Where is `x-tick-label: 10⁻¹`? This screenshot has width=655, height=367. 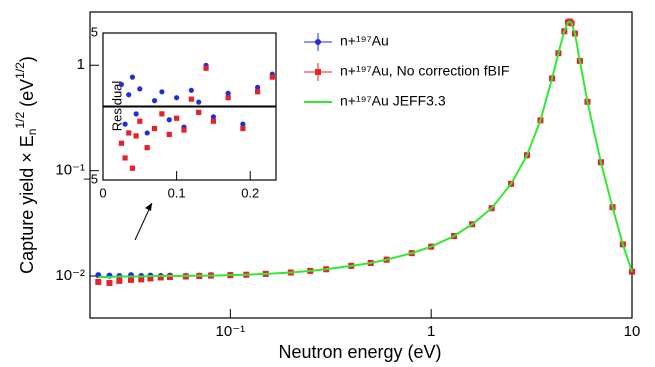
x-tick-label: 10⁻¹ is located at coordinates (231, 331).